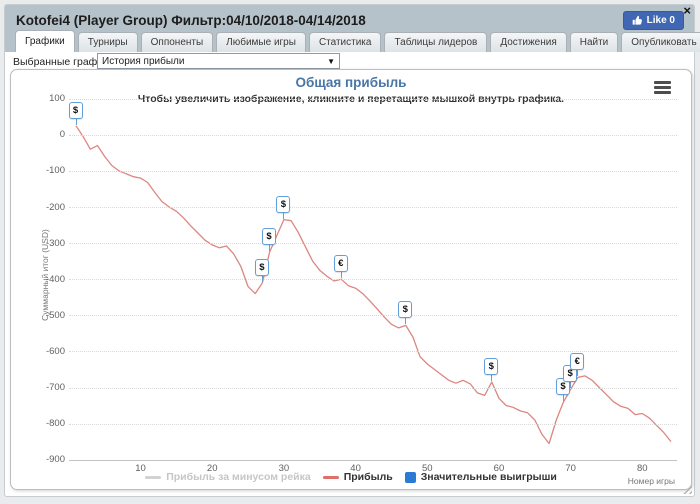  Describe the element at coordinates (355, 468) in the screenshot. I see `x-tick-label: 40` at that location.